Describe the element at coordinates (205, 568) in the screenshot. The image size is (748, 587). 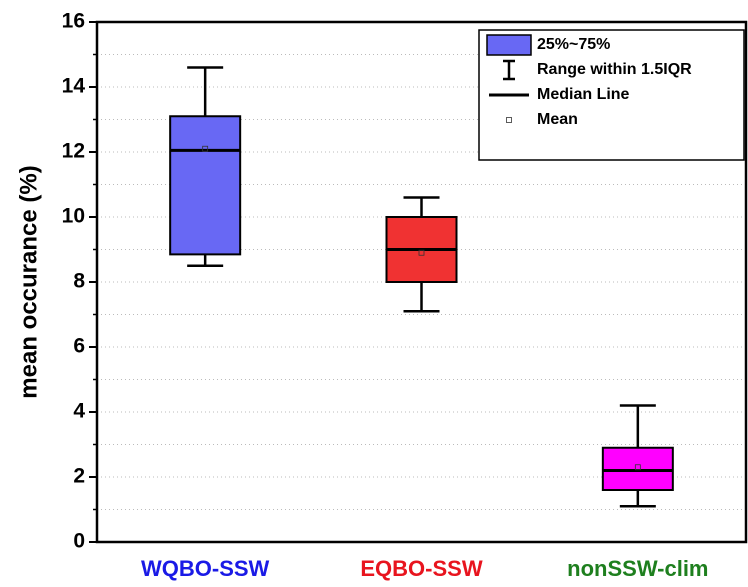
I see `x-tick-label: WQBO-SSW` at that location.